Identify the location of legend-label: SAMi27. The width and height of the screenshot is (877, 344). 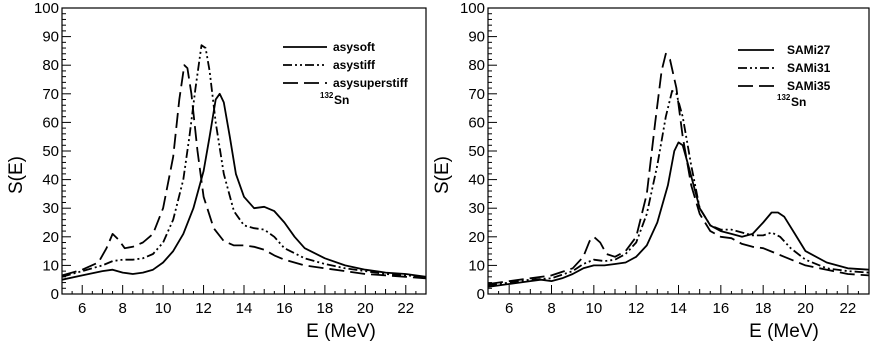
(809, 50).